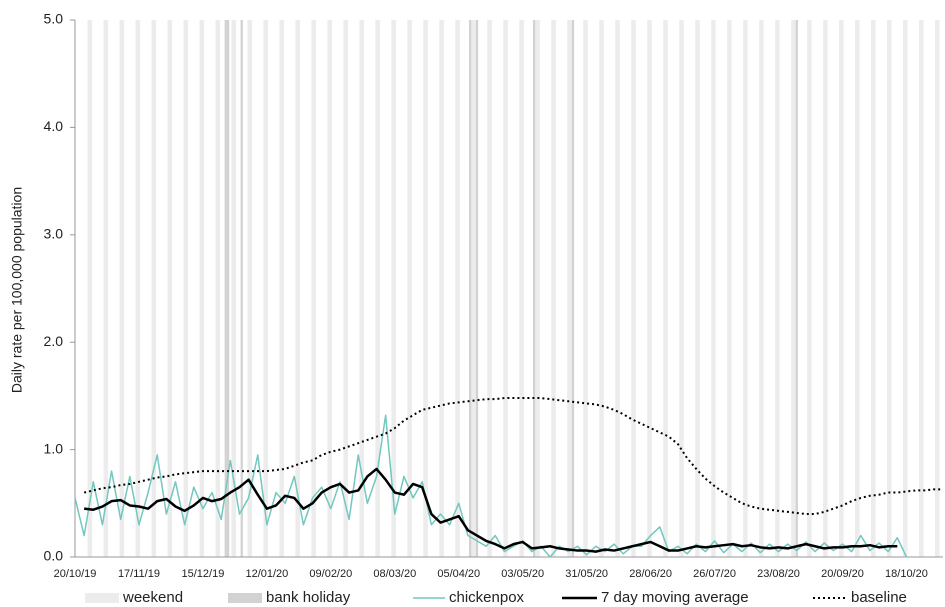 This screenshot has height=607, width=945. What do you see at coordinates (139, 574) in the screenshot?
I see `x-tick-label: 17/11/19` at bounding box center [139, 574].